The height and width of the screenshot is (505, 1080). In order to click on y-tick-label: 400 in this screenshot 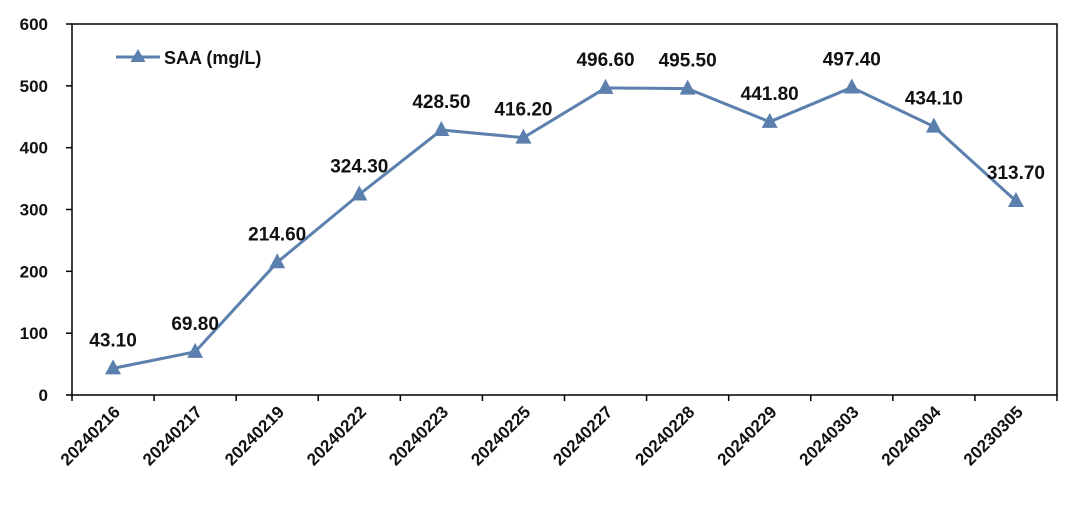, I will do `click(34, 148)`.